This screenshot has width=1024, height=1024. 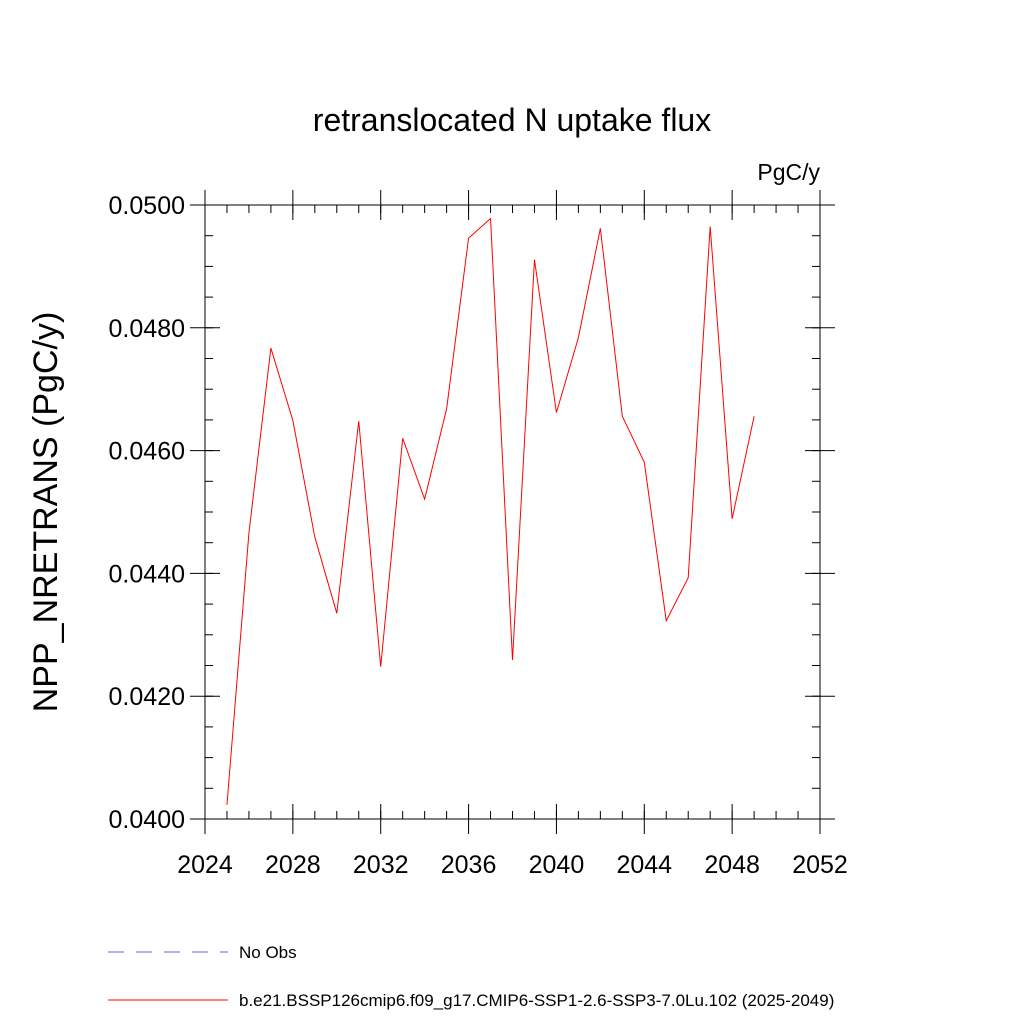 I want to click on y-tick-label: 0.0480, so click(x=147, y=329).